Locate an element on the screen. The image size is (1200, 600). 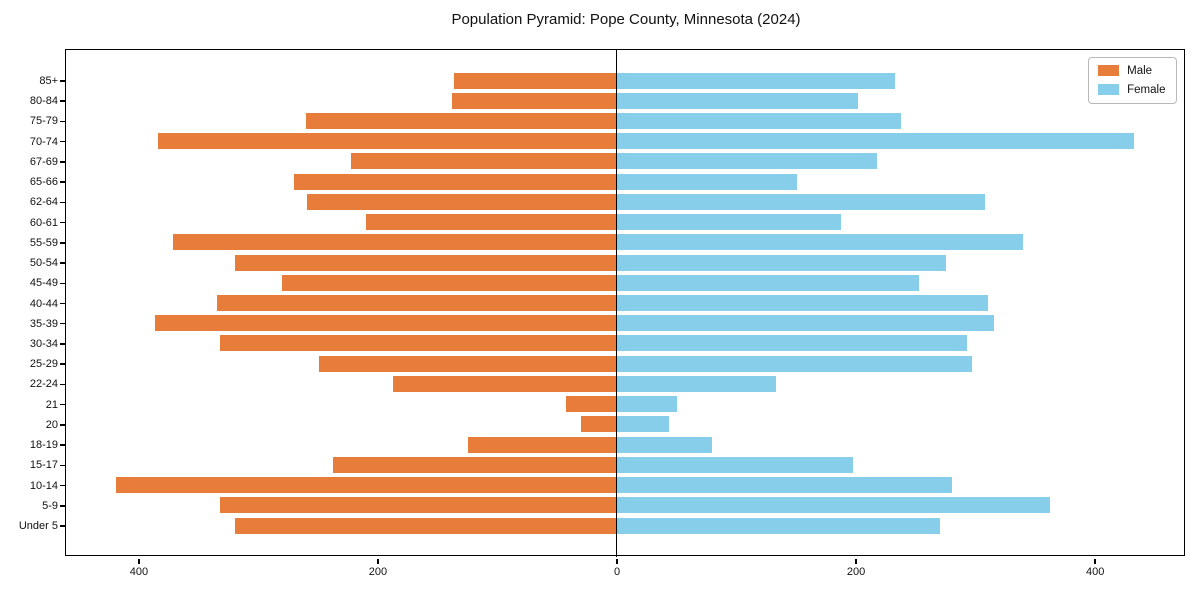
y-tick-label-85+: 85+ is located at coordinates (48, 81).